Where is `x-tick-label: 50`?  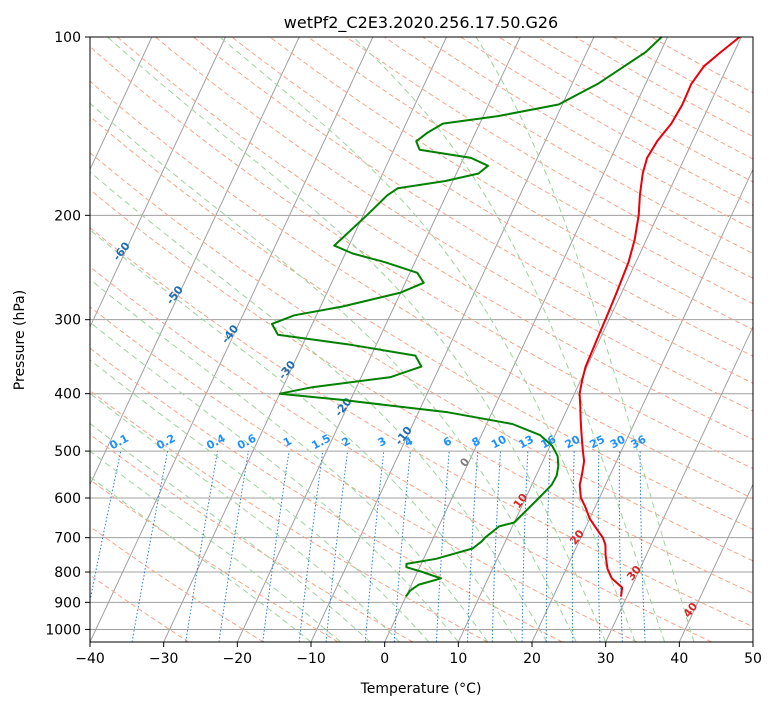
x-tick-label: 50 is located at coordinates (753, 659).